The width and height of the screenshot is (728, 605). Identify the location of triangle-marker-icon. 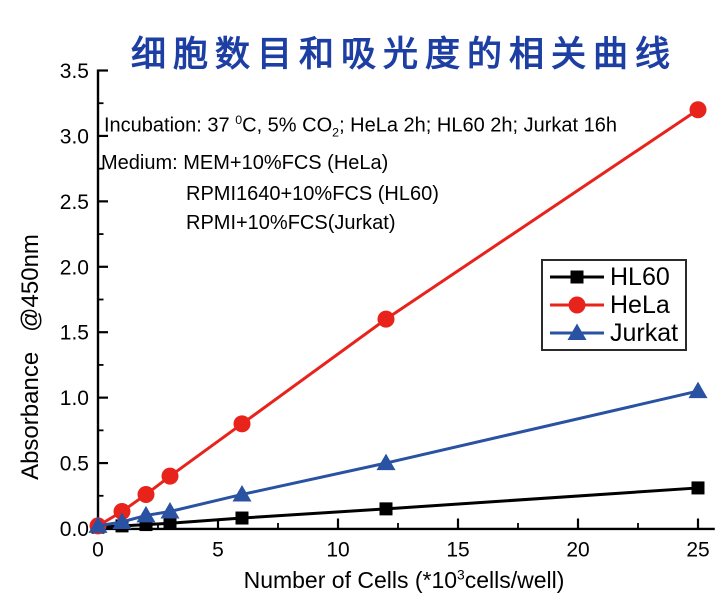
(577, 331).